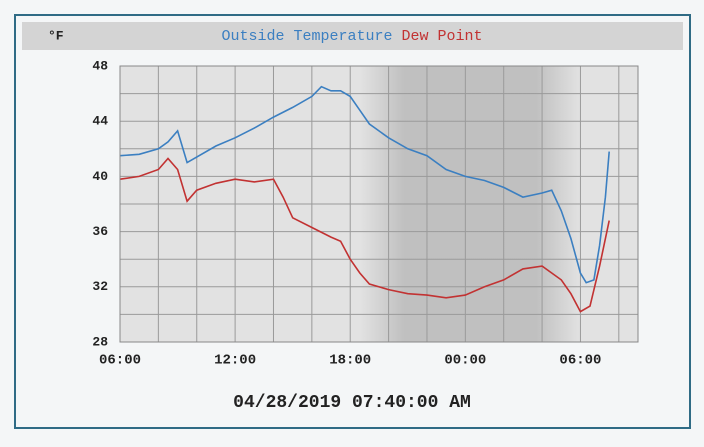  I want to click on x-tick-label: 18:00, so click(350, 361).